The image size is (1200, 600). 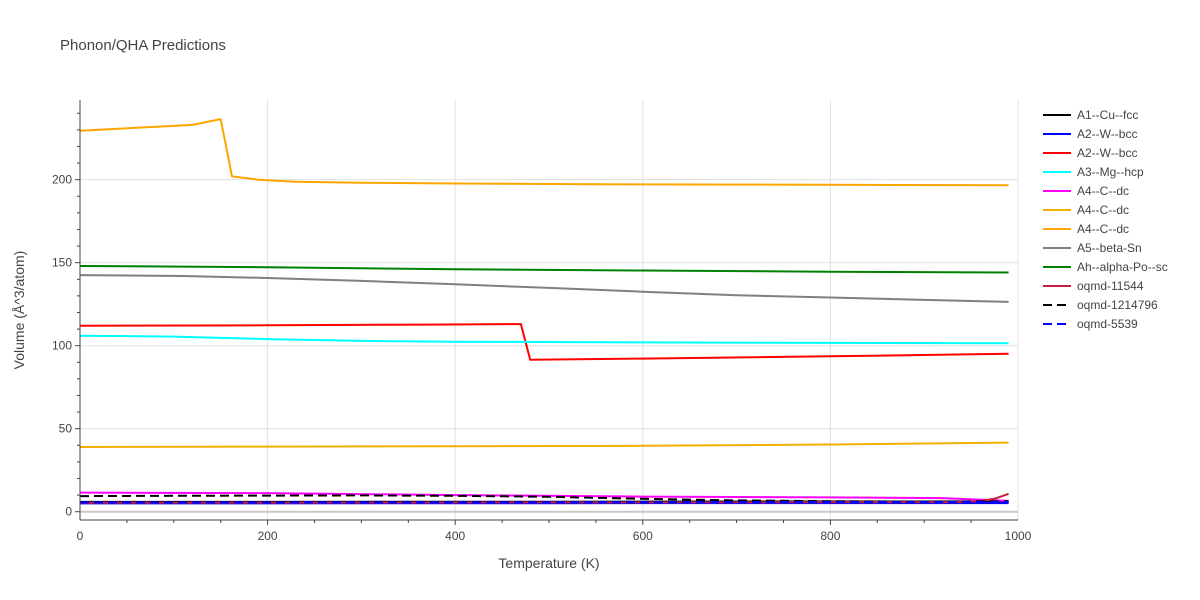 I want to click on x-tick-label: 0, so click(x=80, y=536).